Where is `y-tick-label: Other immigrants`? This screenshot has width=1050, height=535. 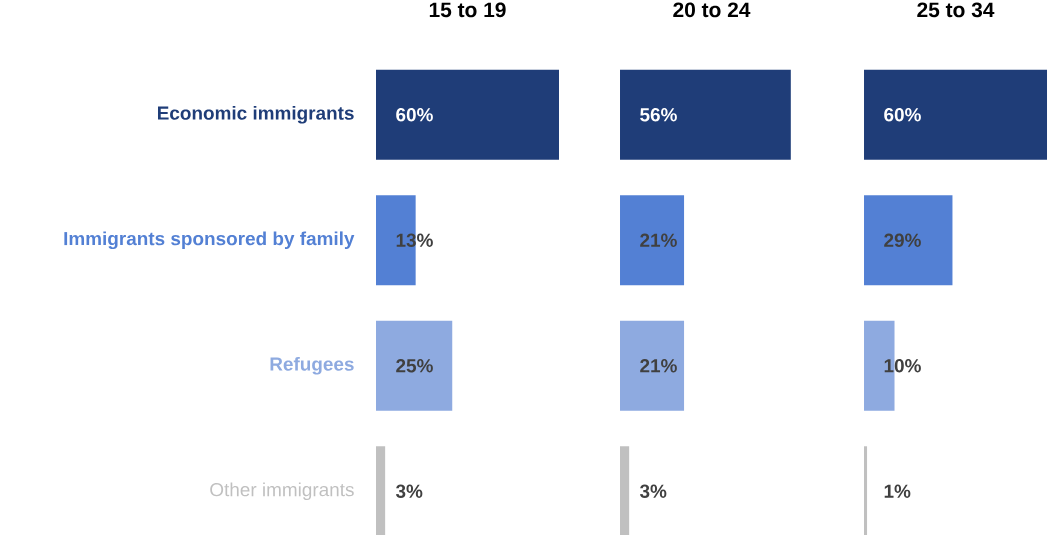
y-tick-label: Other immigrants is located at coordinates (282, 491).